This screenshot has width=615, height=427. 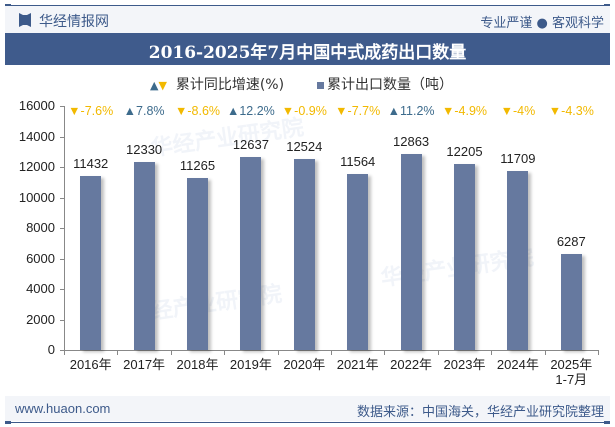 What do you see at coordinates (480, 412) in the screenshot?
I see `data-source: 数据来源：中国海关，华经产业研究院整理` at bounding box center [480, 412].